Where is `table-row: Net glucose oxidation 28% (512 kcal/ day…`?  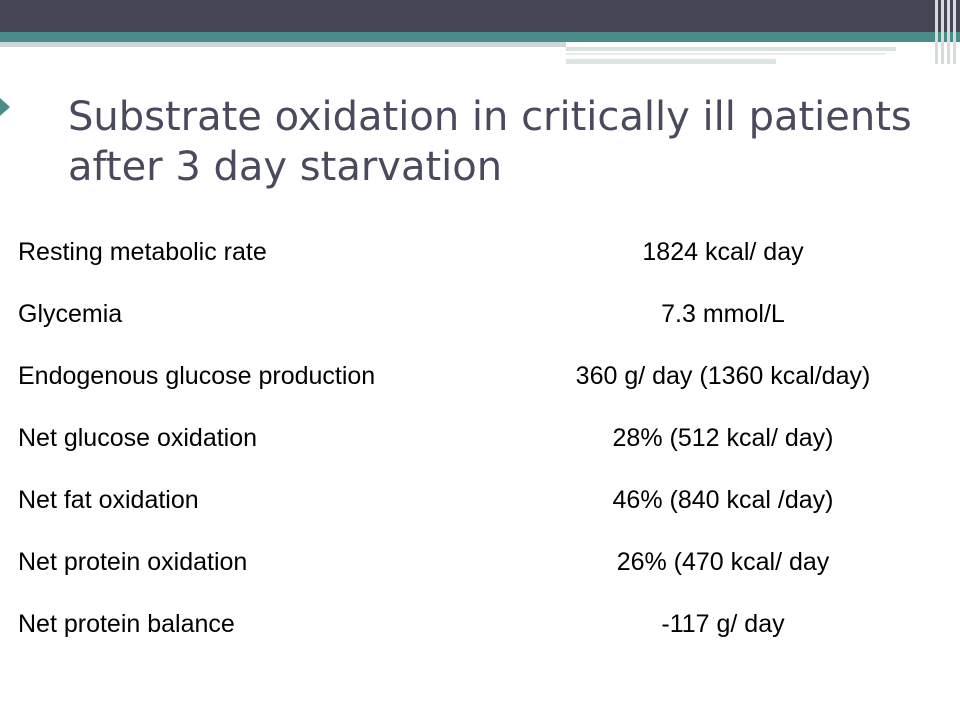 table-row: Net glucose oxidation 28% (512 kcal/ day… is located at coordinates (483, 449).